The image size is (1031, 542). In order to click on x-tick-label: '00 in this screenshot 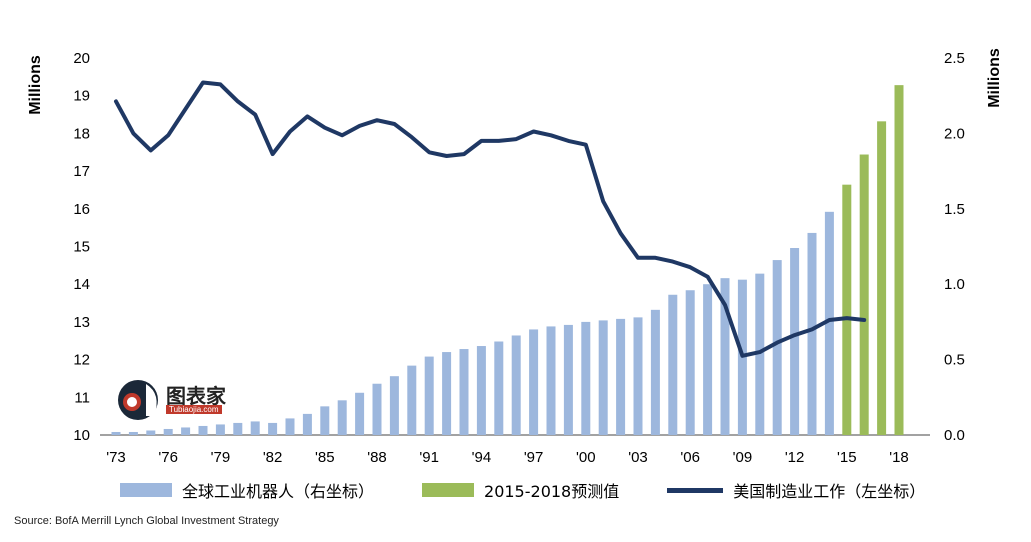, I will do `click(586, 457)`.